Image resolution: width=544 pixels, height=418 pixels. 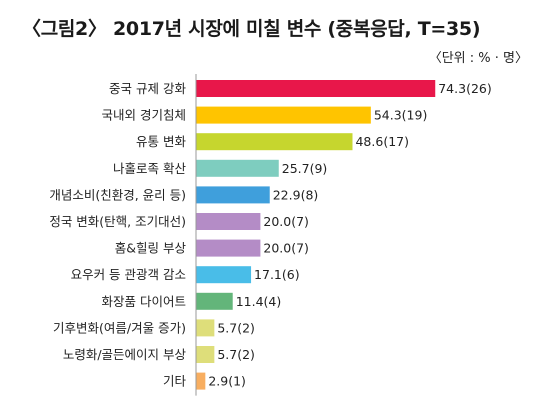 I want to click on value-label: 54.3(19), so click(x=401, y=115).